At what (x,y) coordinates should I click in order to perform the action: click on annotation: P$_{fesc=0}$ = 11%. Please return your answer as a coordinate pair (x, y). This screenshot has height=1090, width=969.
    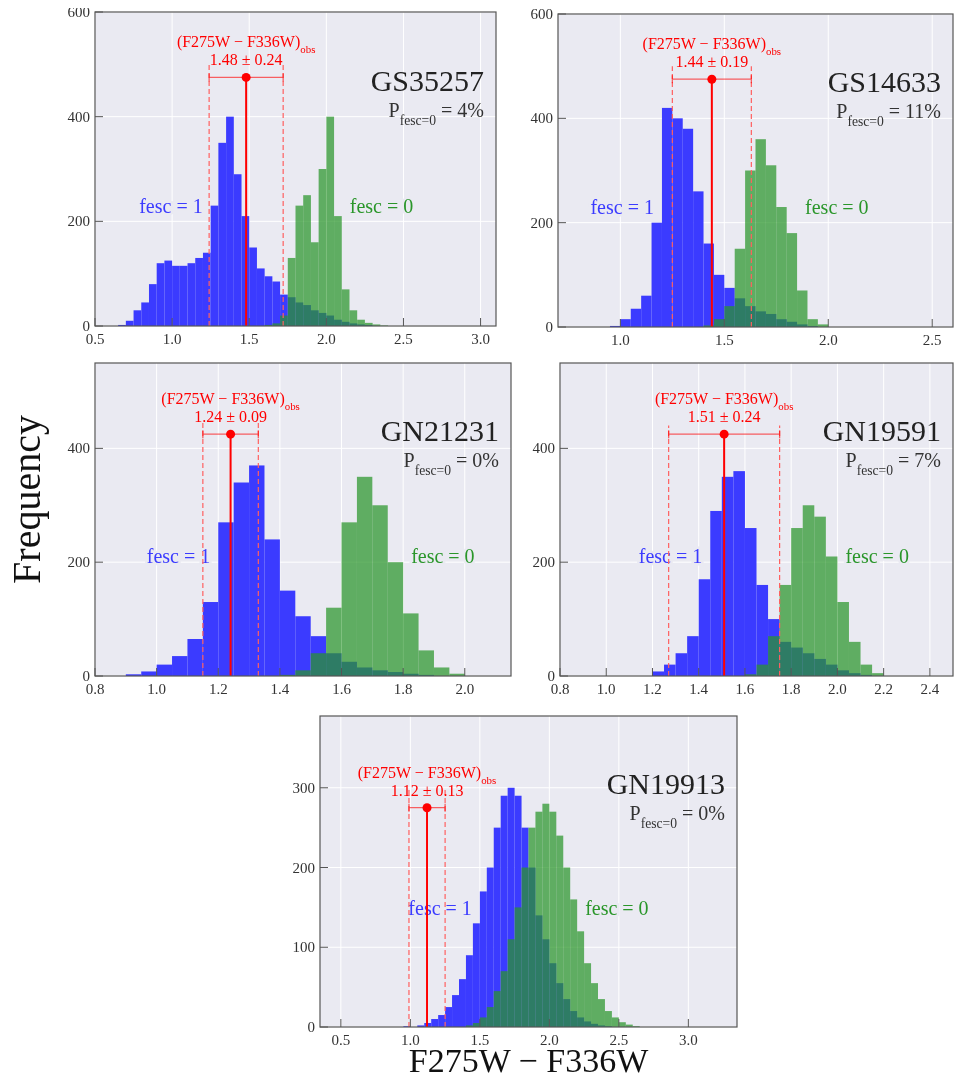
    Looking at the image, I should click on (888, 114).